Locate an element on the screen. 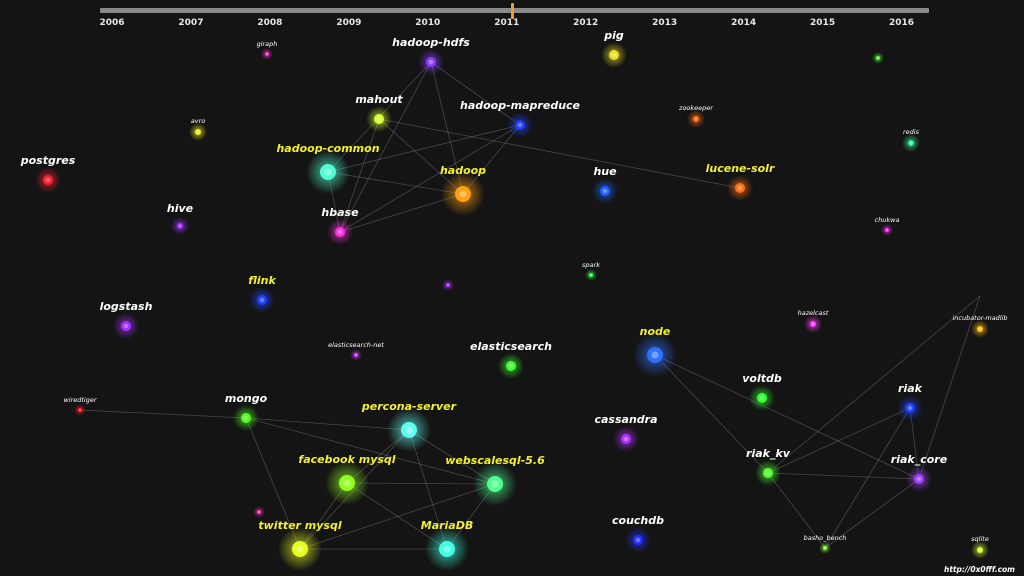 This screenshot has width=1024, height=576. node-basho_bench is located at coordinates (825, 548).